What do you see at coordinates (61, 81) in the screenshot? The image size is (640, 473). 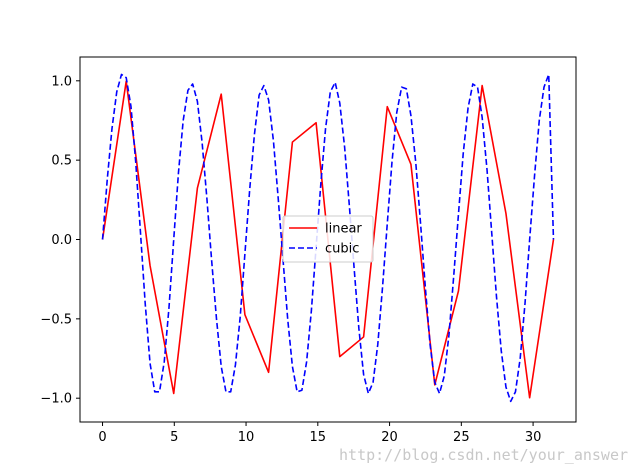 I see `y-tick-label: 1.0` at bounding box center [61, 81].